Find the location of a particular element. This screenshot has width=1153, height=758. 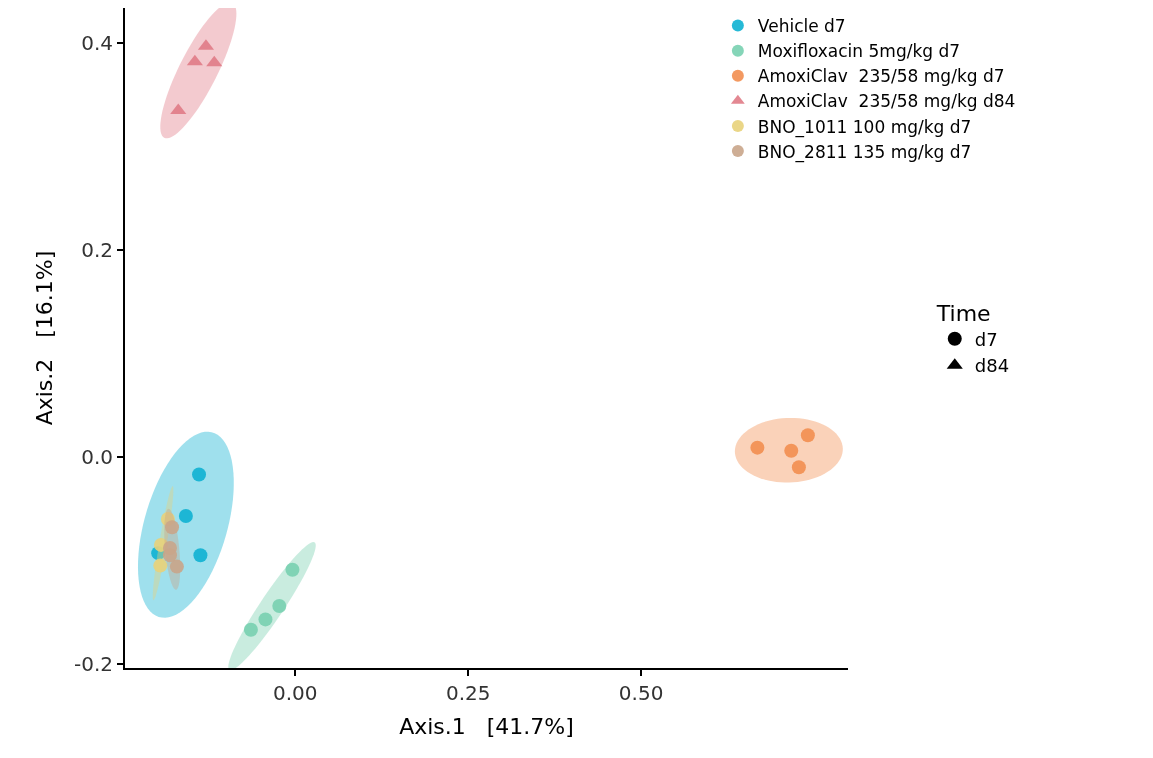

legend-label: AmoxiClav 235/58 mg/kg d7 is located at coordinates (881, 76).